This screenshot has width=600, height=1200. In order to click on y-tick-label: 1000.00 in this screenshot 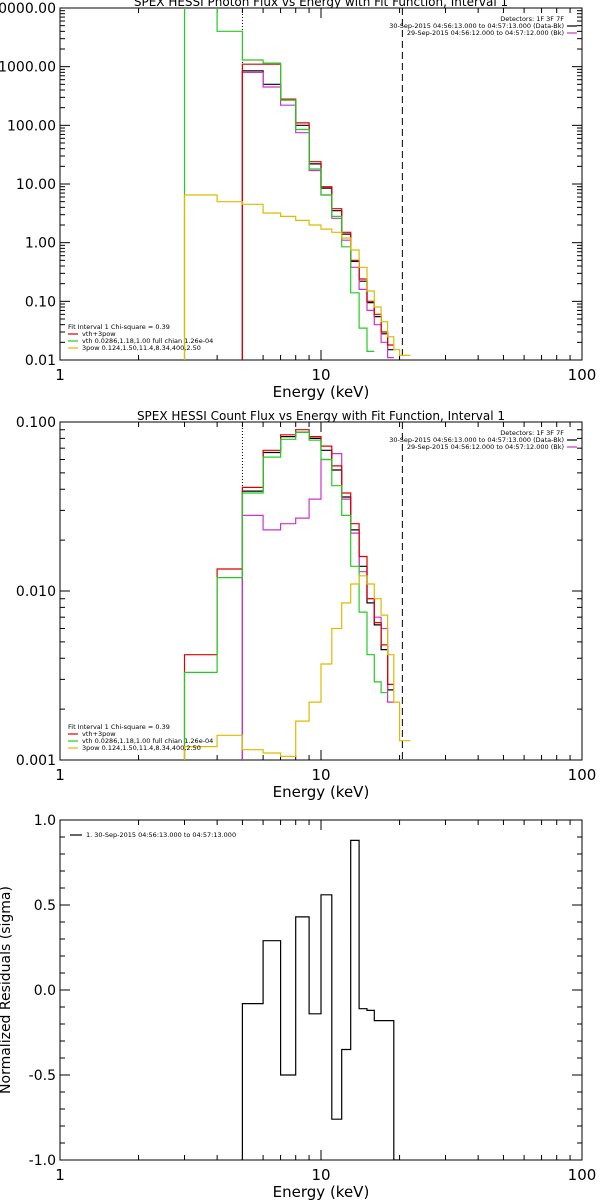, I will do `click(28, 68)`.